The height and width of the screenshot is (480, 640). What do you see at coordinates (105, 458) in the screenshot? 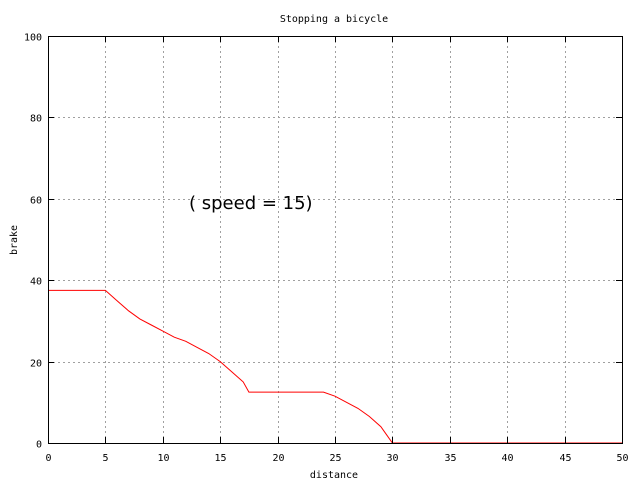
I see `x-tick-label: 5` at bounding box center [105, 458].